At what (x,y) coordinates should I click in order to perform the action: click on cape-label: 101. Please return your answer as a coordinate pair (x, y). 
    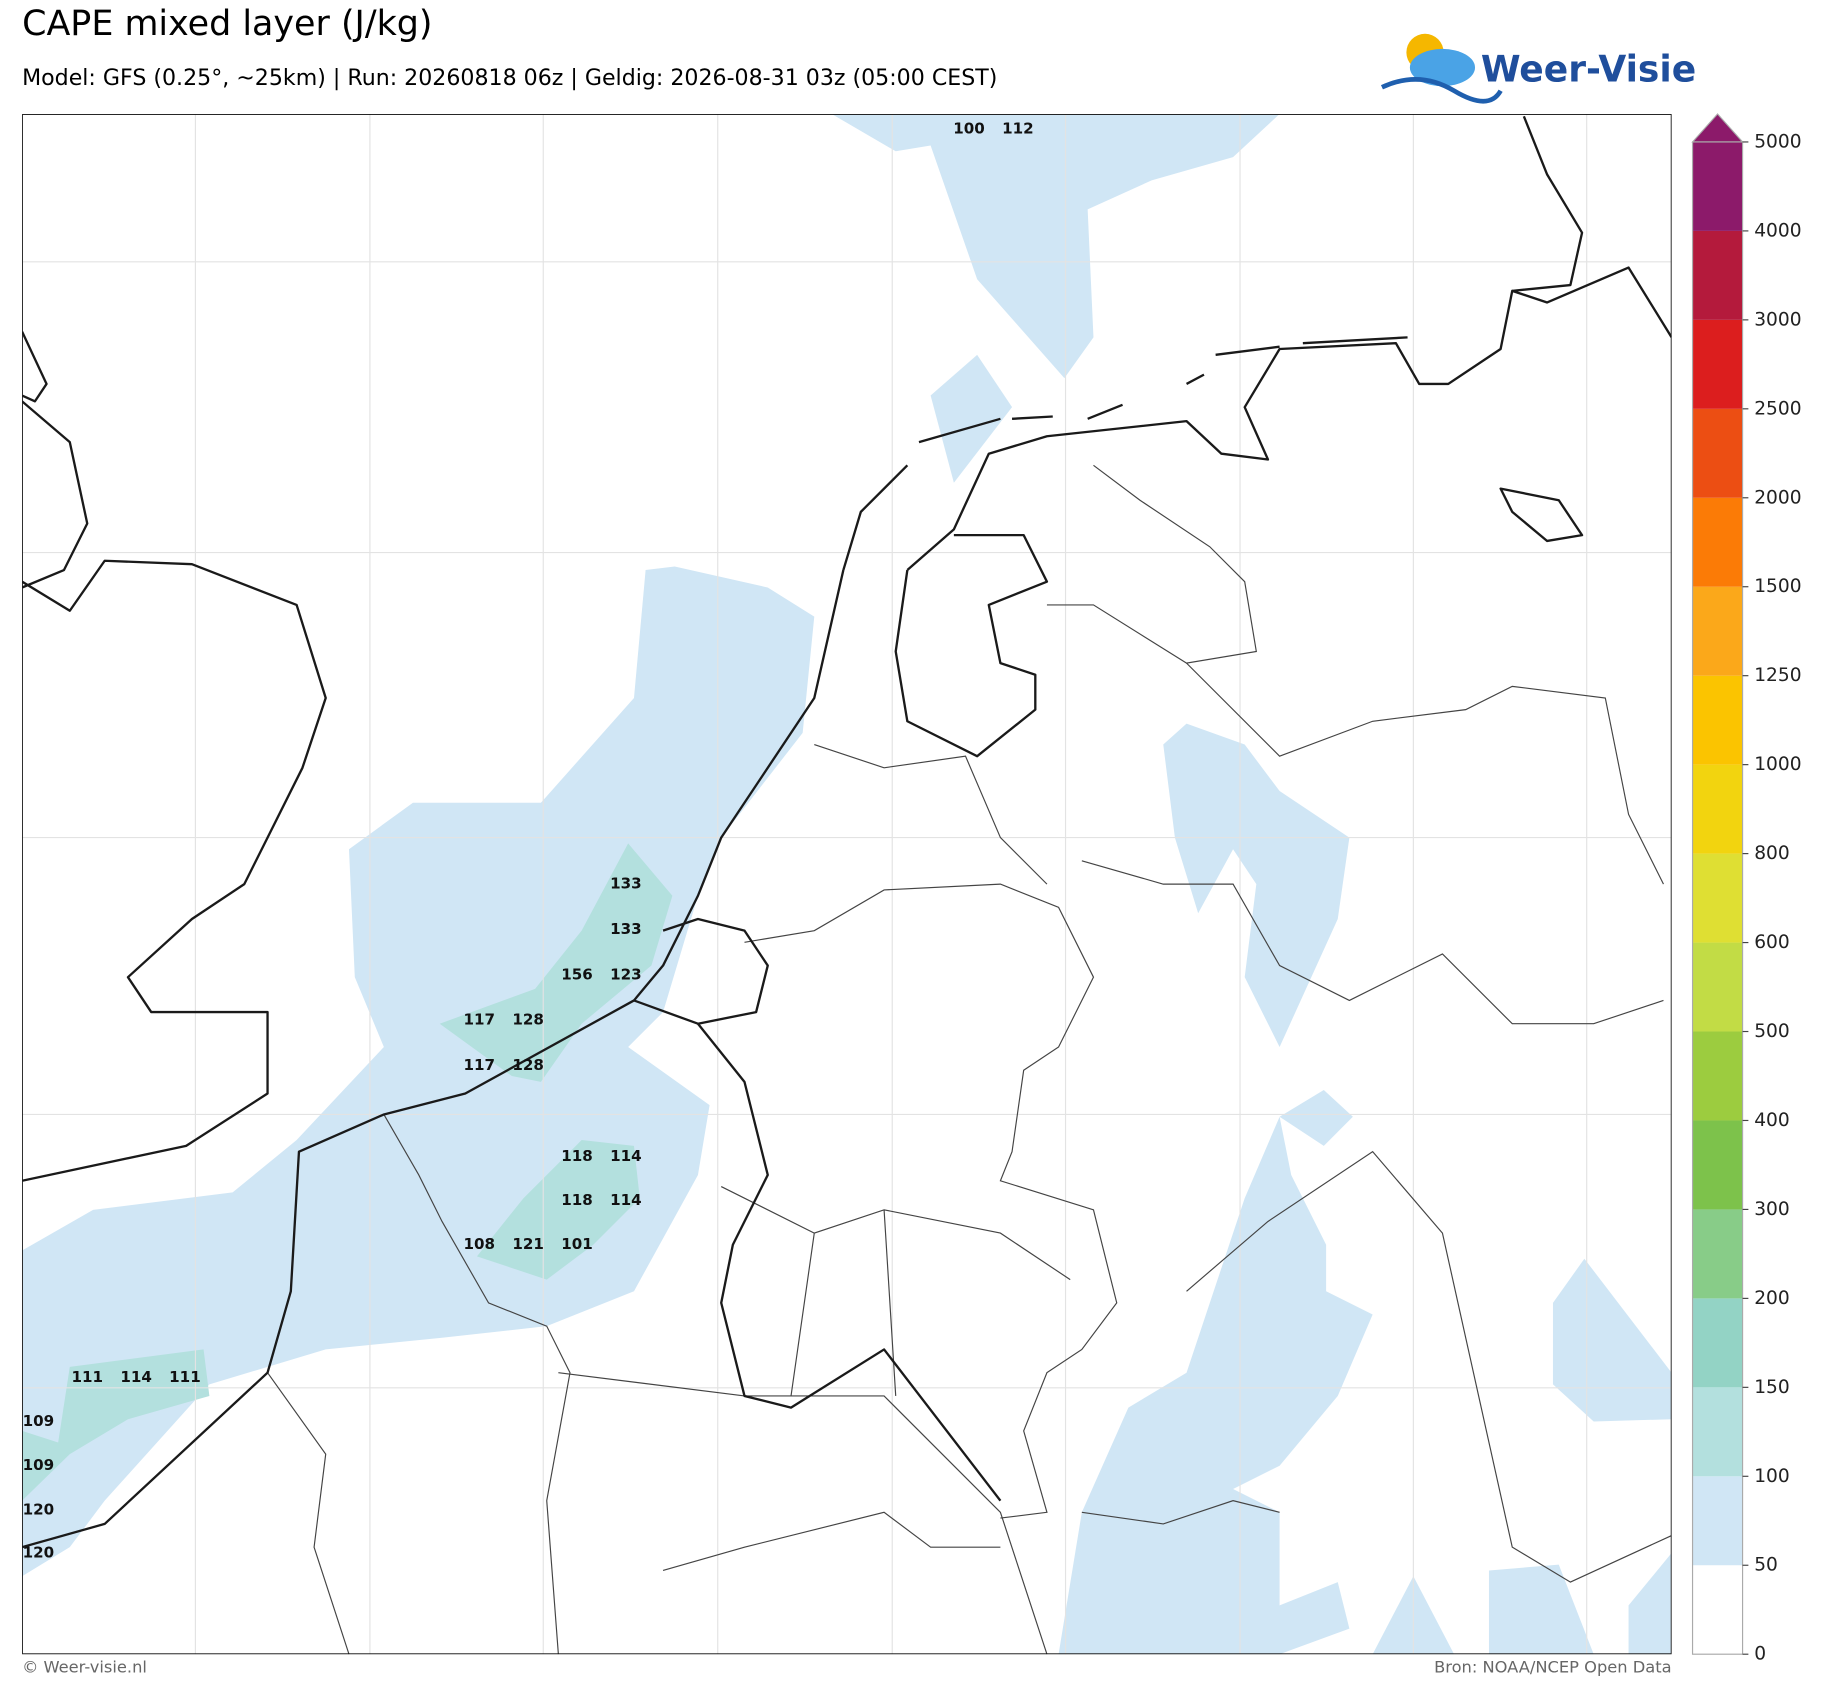
    Looking at the image, I should click on (577, 1244).